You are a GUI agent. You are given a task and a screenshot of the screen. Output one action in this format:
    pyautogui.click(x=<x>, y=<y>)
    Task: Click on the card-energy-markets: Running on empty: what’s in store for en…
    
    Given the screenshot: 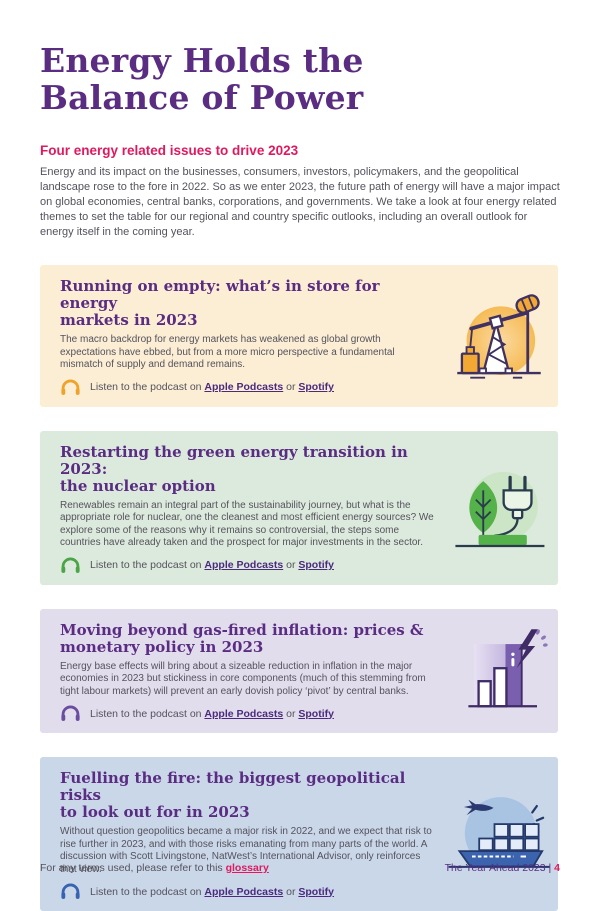 What is the action you would take?
    pyautogui.click(x=299, y=336)
    